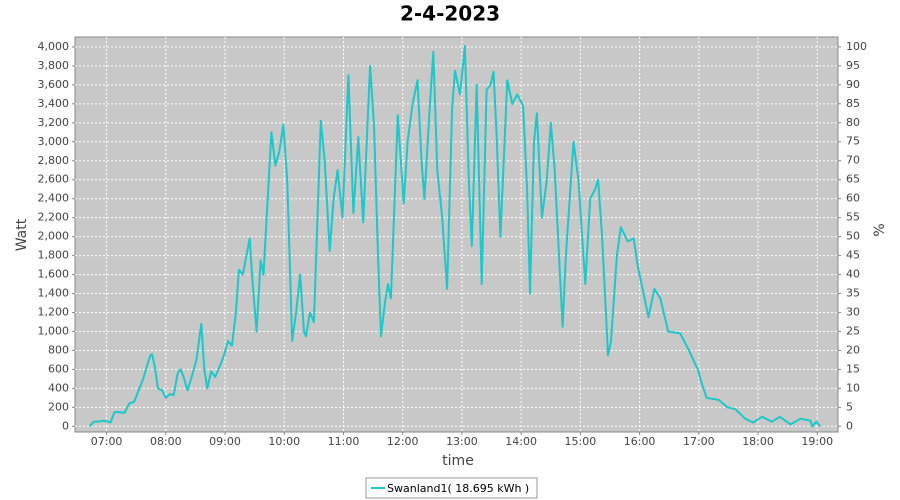 This screenshot has height=500, width=900. Describe the element at coordinates (853, 255) in the screenshot. I see `y2-tick-label: 45` at that location.